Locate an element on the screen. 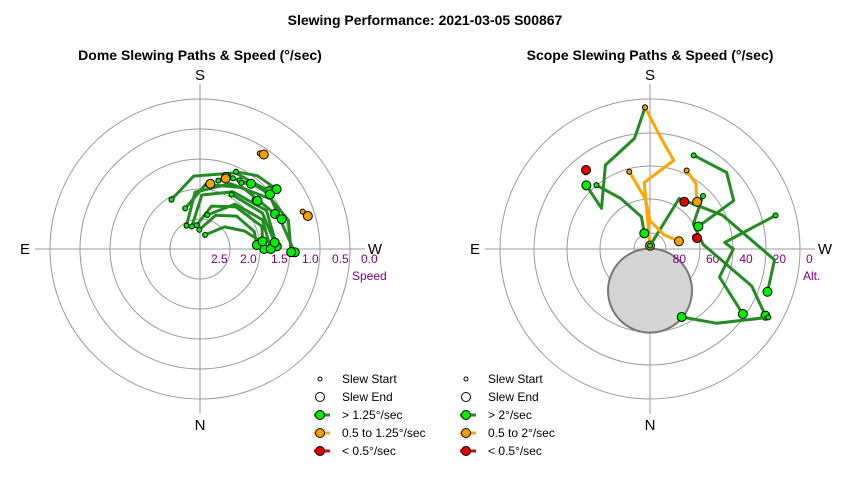  legend-label: > 2°/sec is located at coordinates (510, 415).